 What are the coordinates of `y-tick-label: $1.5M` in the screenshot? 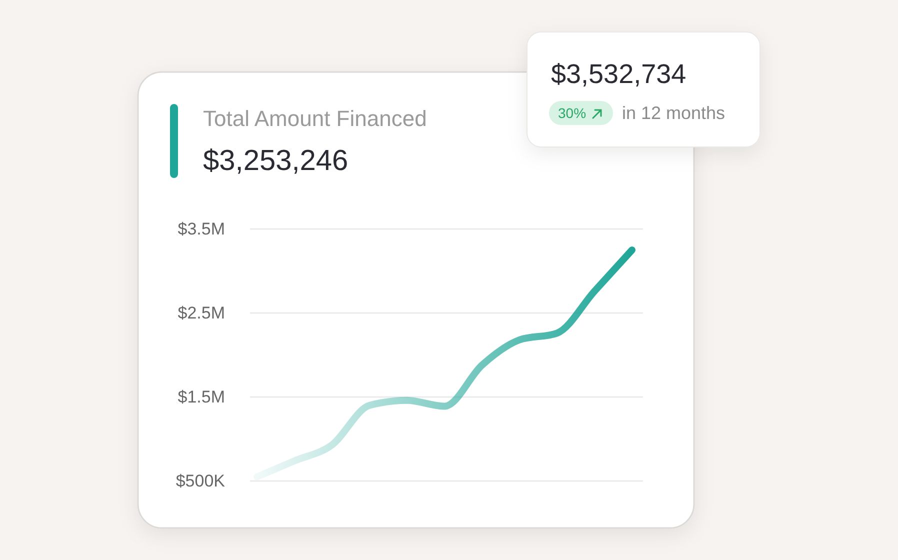 It's located at (201, 396).